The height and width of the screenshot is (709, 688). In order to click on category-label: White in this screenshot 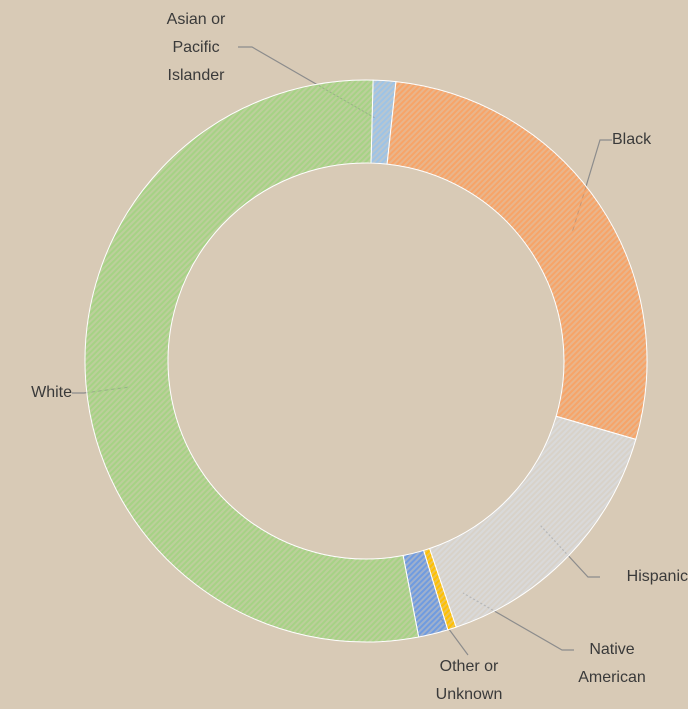, I will do `click(51, 392)`.